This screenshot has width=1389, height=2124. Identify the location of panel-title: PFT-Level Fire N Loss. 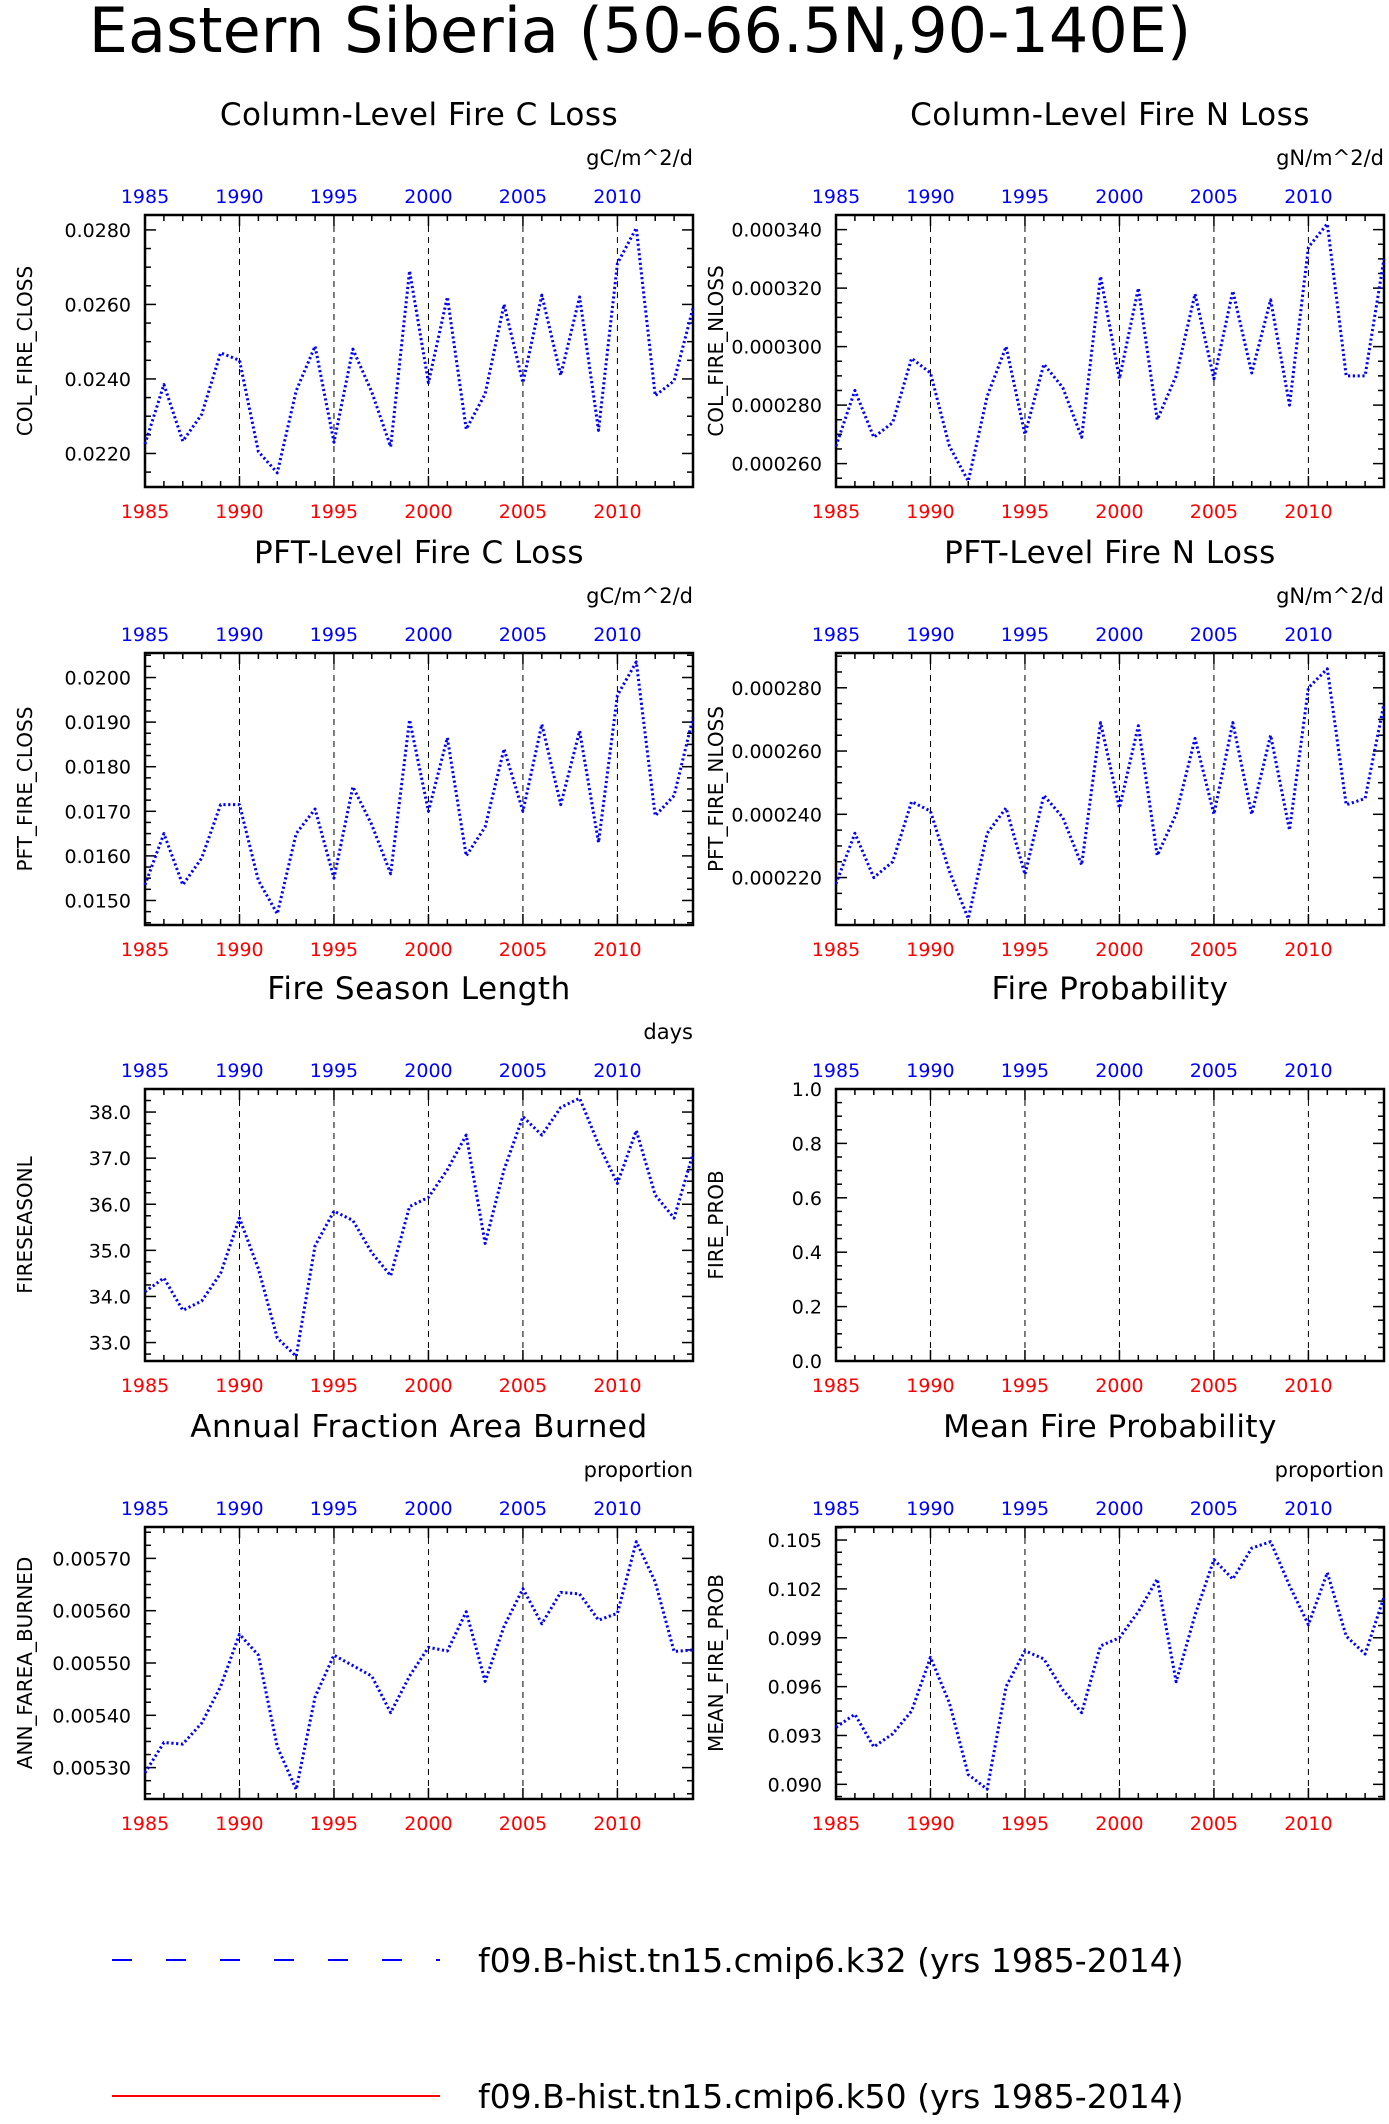
(1110, 553).